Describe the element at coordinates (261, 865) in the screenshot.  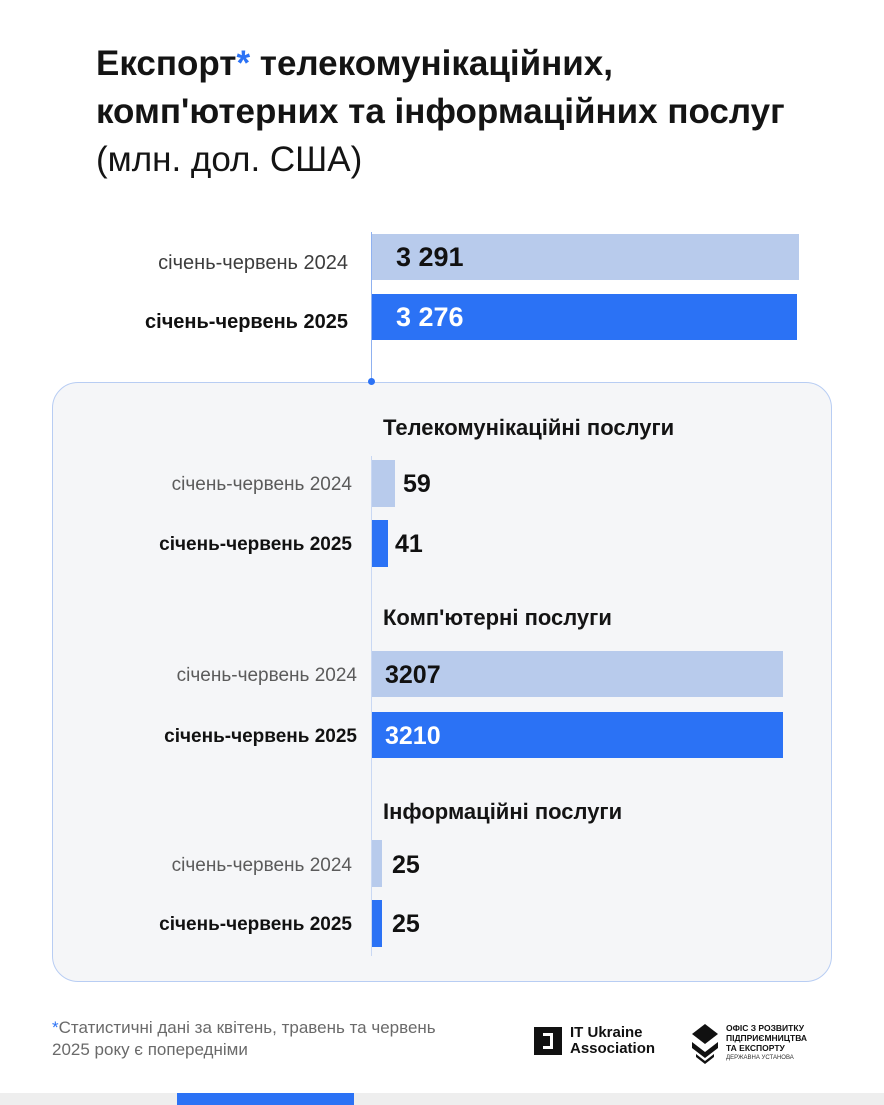
I see `information-label-2024: січень-червень 2024` at that location.